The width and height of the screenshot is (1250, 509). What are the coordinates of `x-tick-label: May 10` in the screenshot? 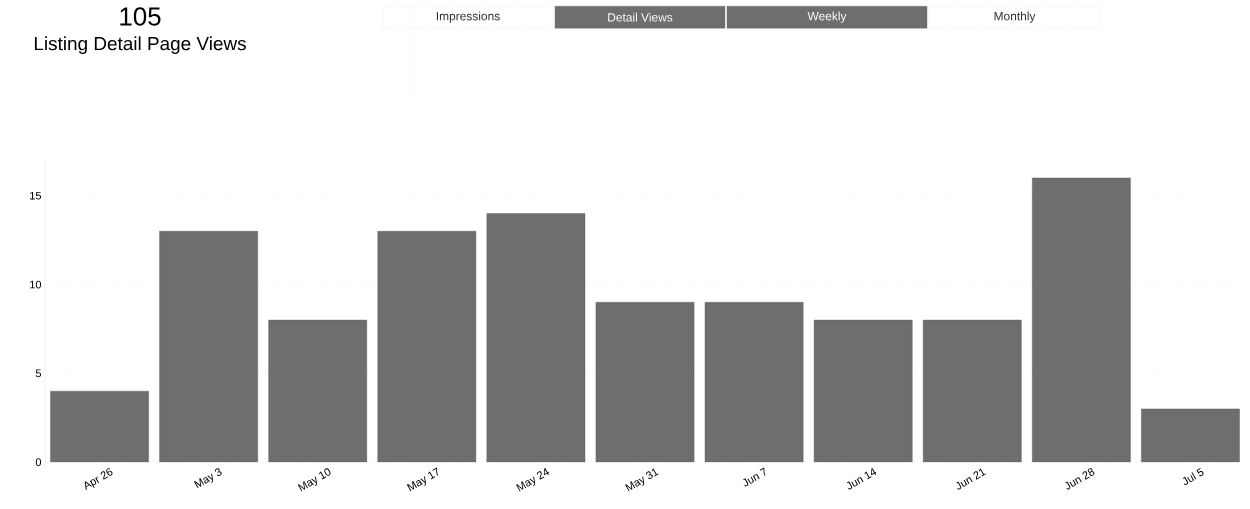 It's located at (314, 480).